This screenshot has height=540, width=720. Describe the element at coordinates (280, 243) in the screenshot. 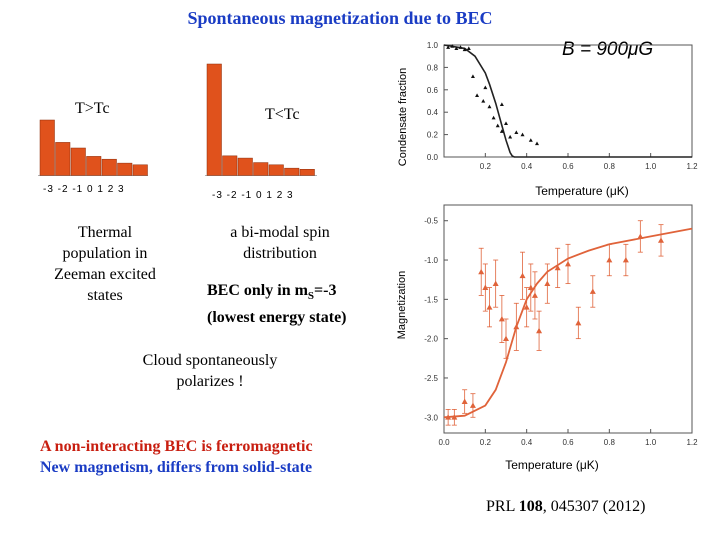

I see `middle-caption: a bi-modal spin distribution` at that location.